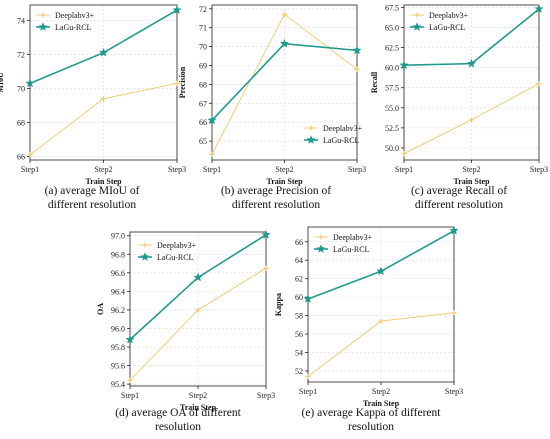  Describe the element at coordinates (118, 273) in the screenshot. I see `y-tick-label: 96.6` at that location.